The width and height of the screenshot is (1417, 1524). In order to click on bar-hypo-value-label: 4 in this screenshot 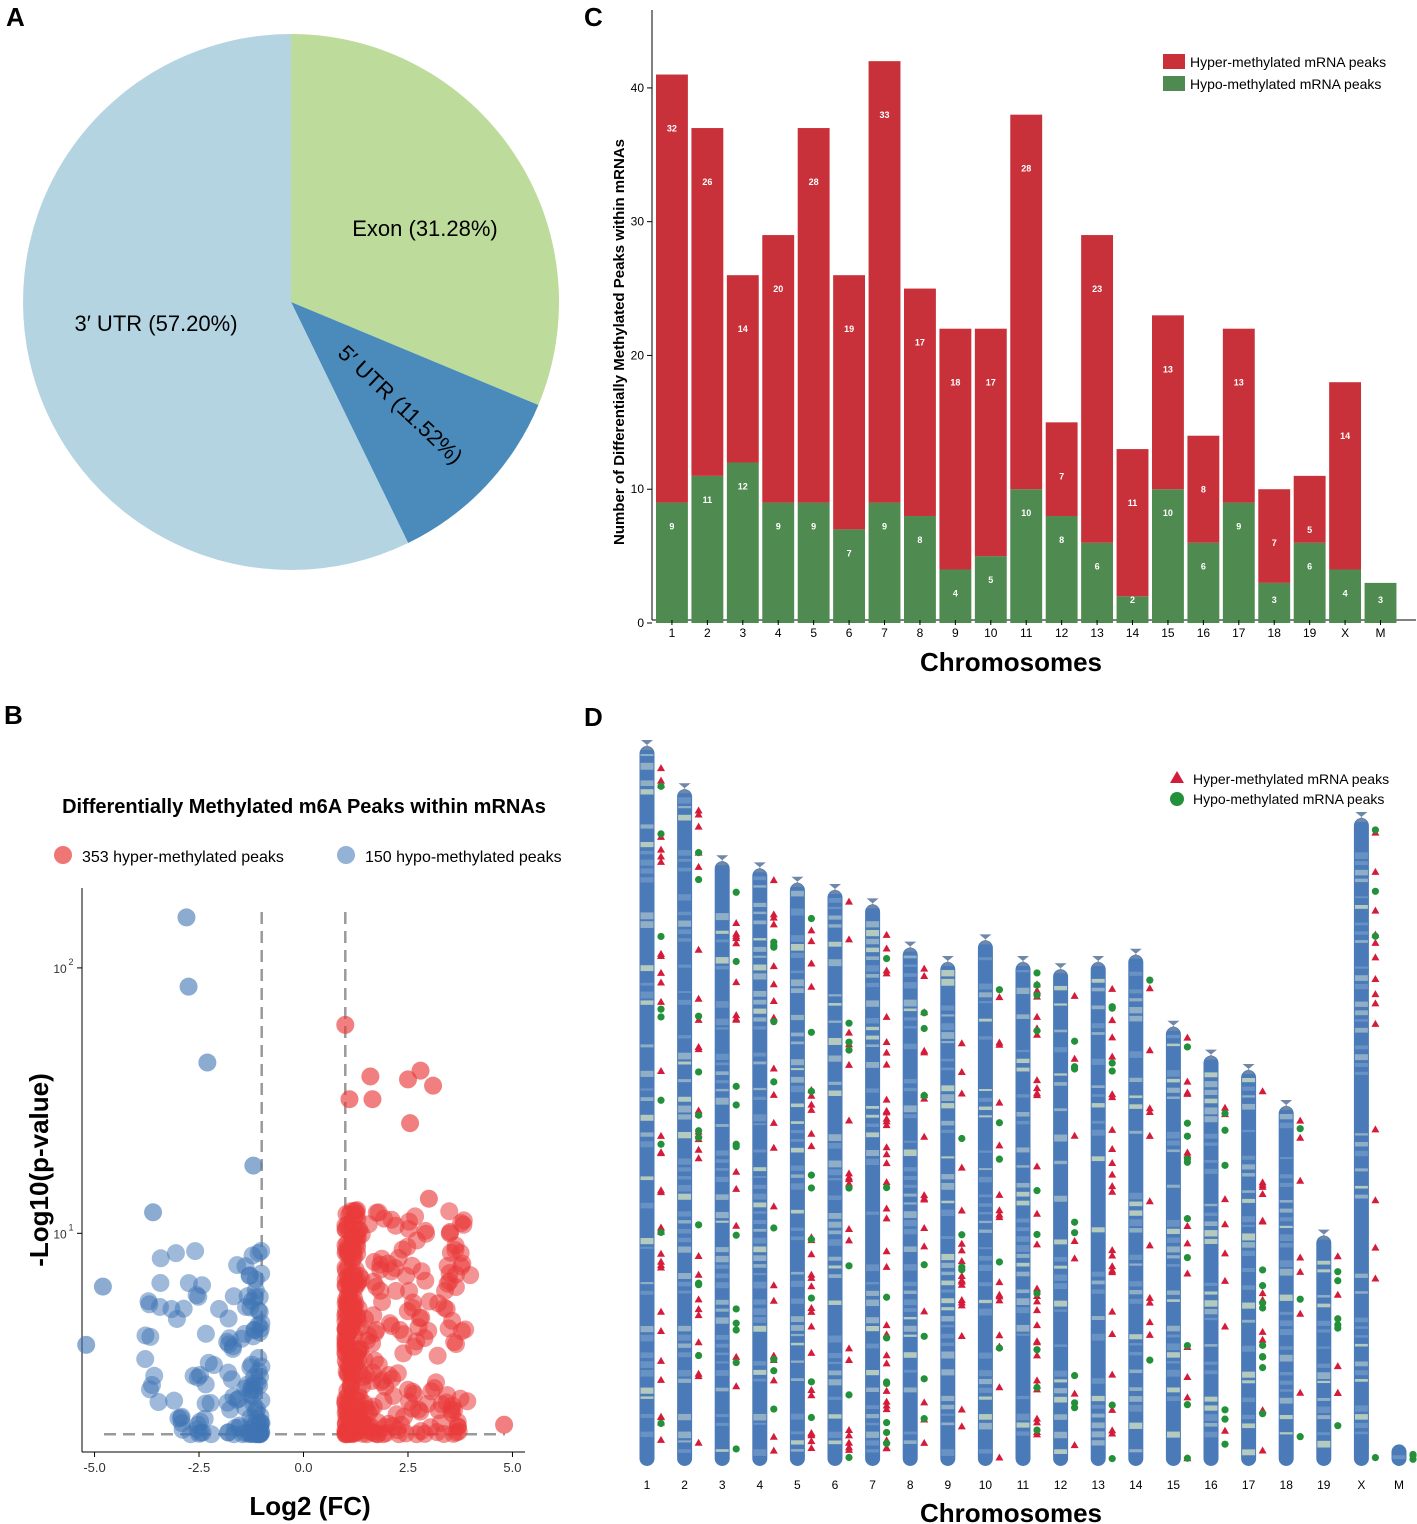, I will do `click(955, 593)`.